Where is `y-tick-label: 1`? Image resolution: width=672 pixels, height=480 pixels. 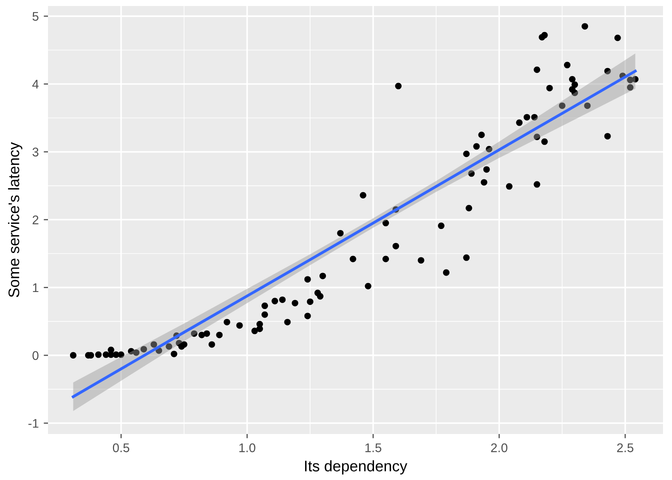
y-tick-label: 1 is located at coordinates (35, 287).